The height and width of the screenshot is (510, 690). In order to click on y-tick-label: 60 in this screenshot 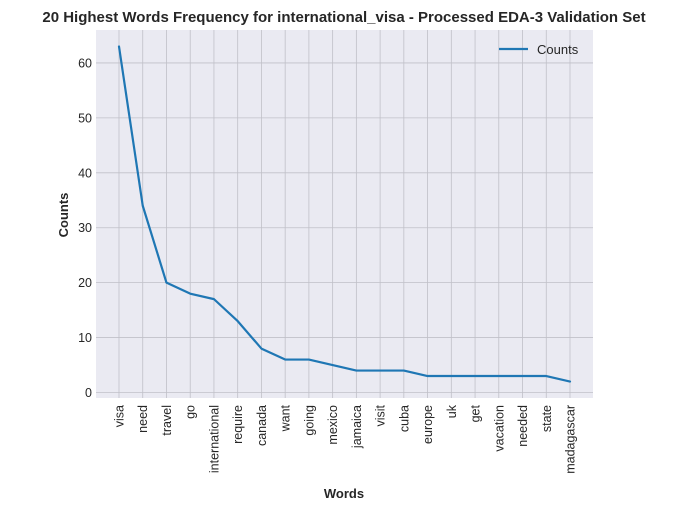, I will do `click(85, 63)`.